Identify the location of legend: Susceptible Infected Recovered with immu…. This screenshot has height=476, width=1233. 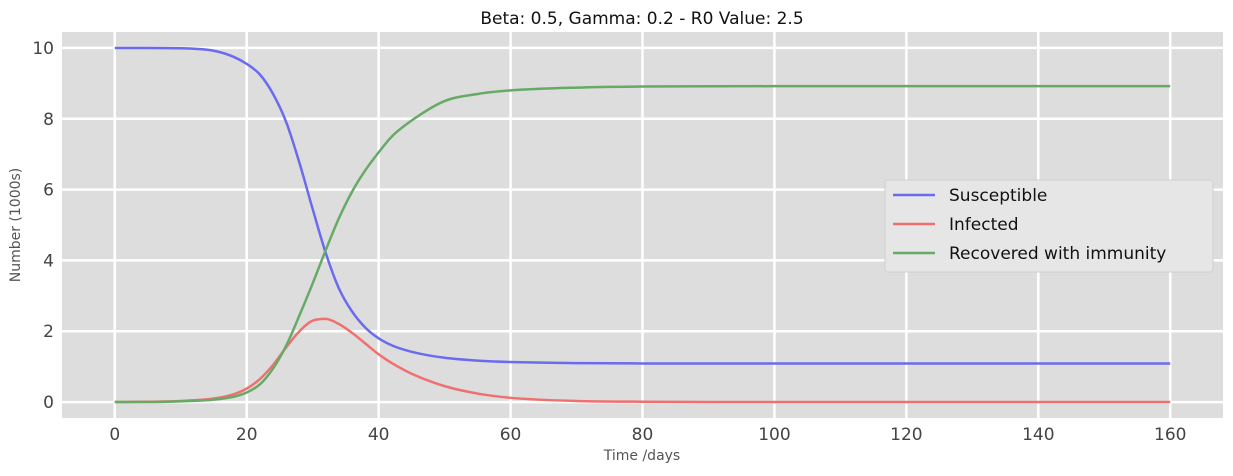
(1049, 226).